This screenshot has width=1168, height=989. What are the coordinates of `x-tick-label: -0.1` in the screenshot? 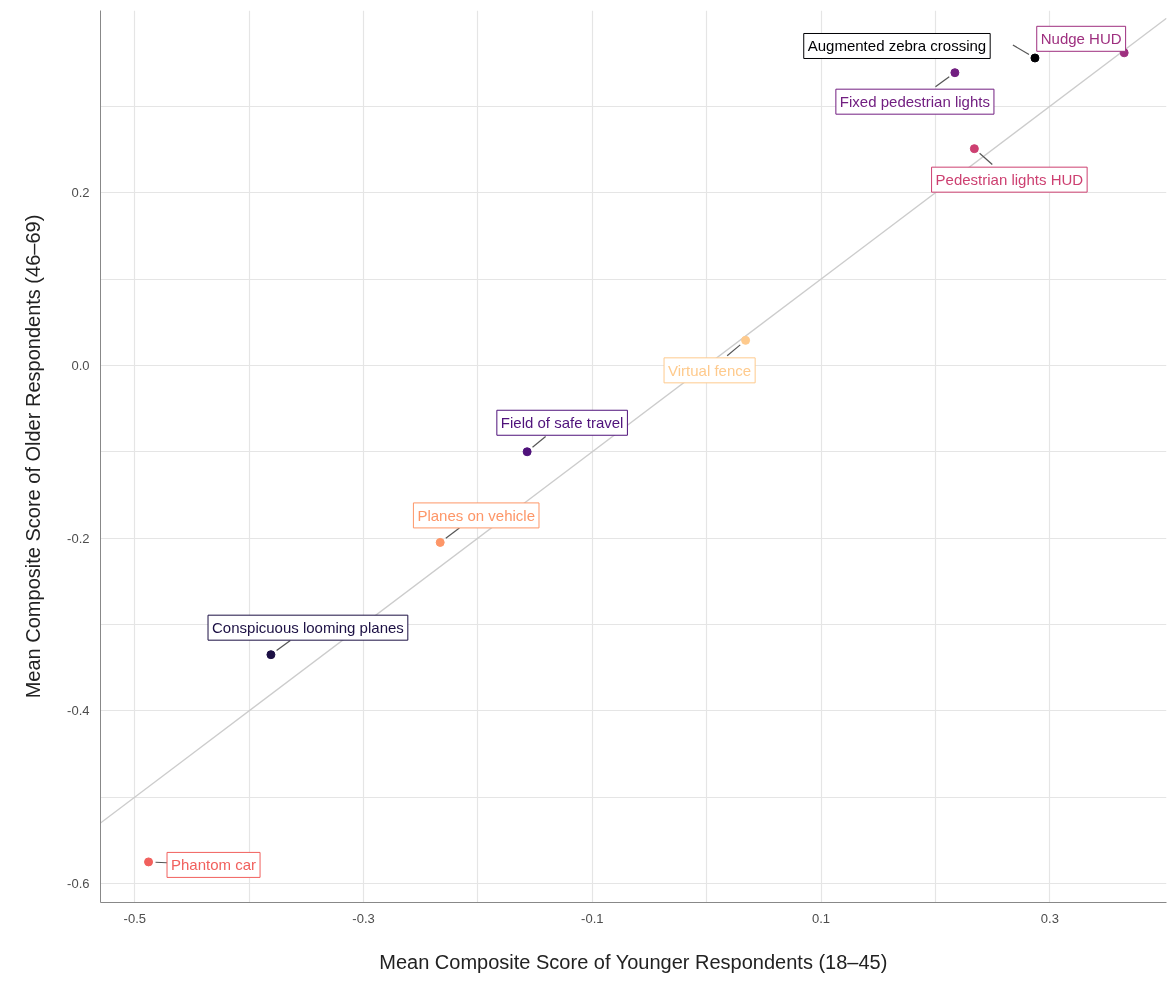 It's located at (592, 918).